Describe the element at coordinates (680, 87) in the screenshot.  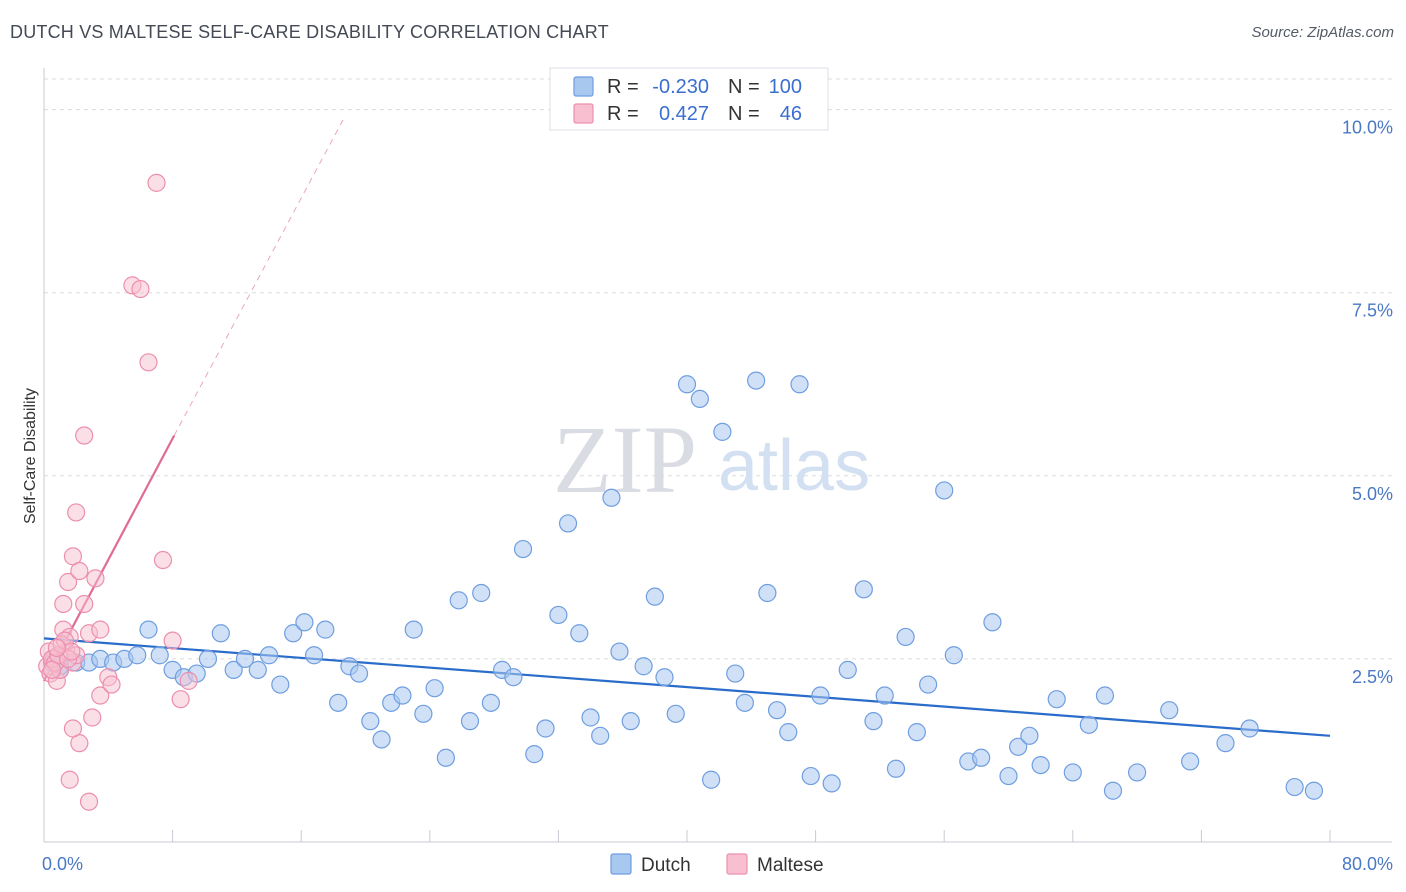
I see `legend-dutch-r-value: -0.230` at that location.